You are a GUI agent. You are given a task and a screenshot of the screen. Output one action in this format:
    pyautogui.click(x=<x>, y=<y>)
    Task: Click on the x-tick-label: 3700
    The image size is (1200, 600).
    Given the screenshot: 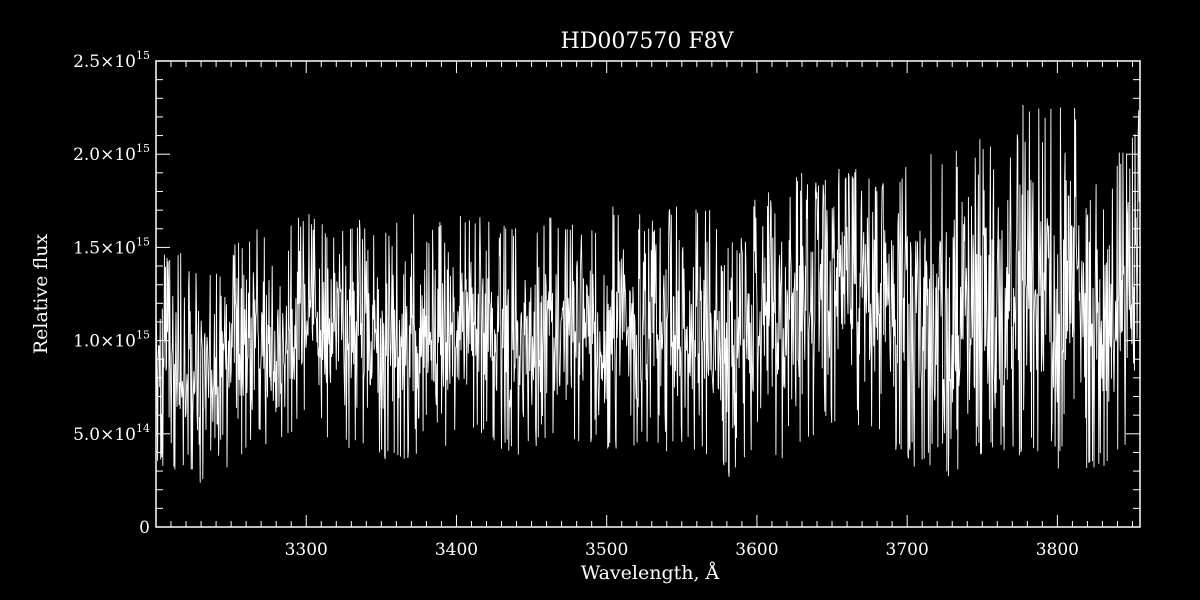 What is the action you would take?
    pyautogui.click(x=907, y=550)
    